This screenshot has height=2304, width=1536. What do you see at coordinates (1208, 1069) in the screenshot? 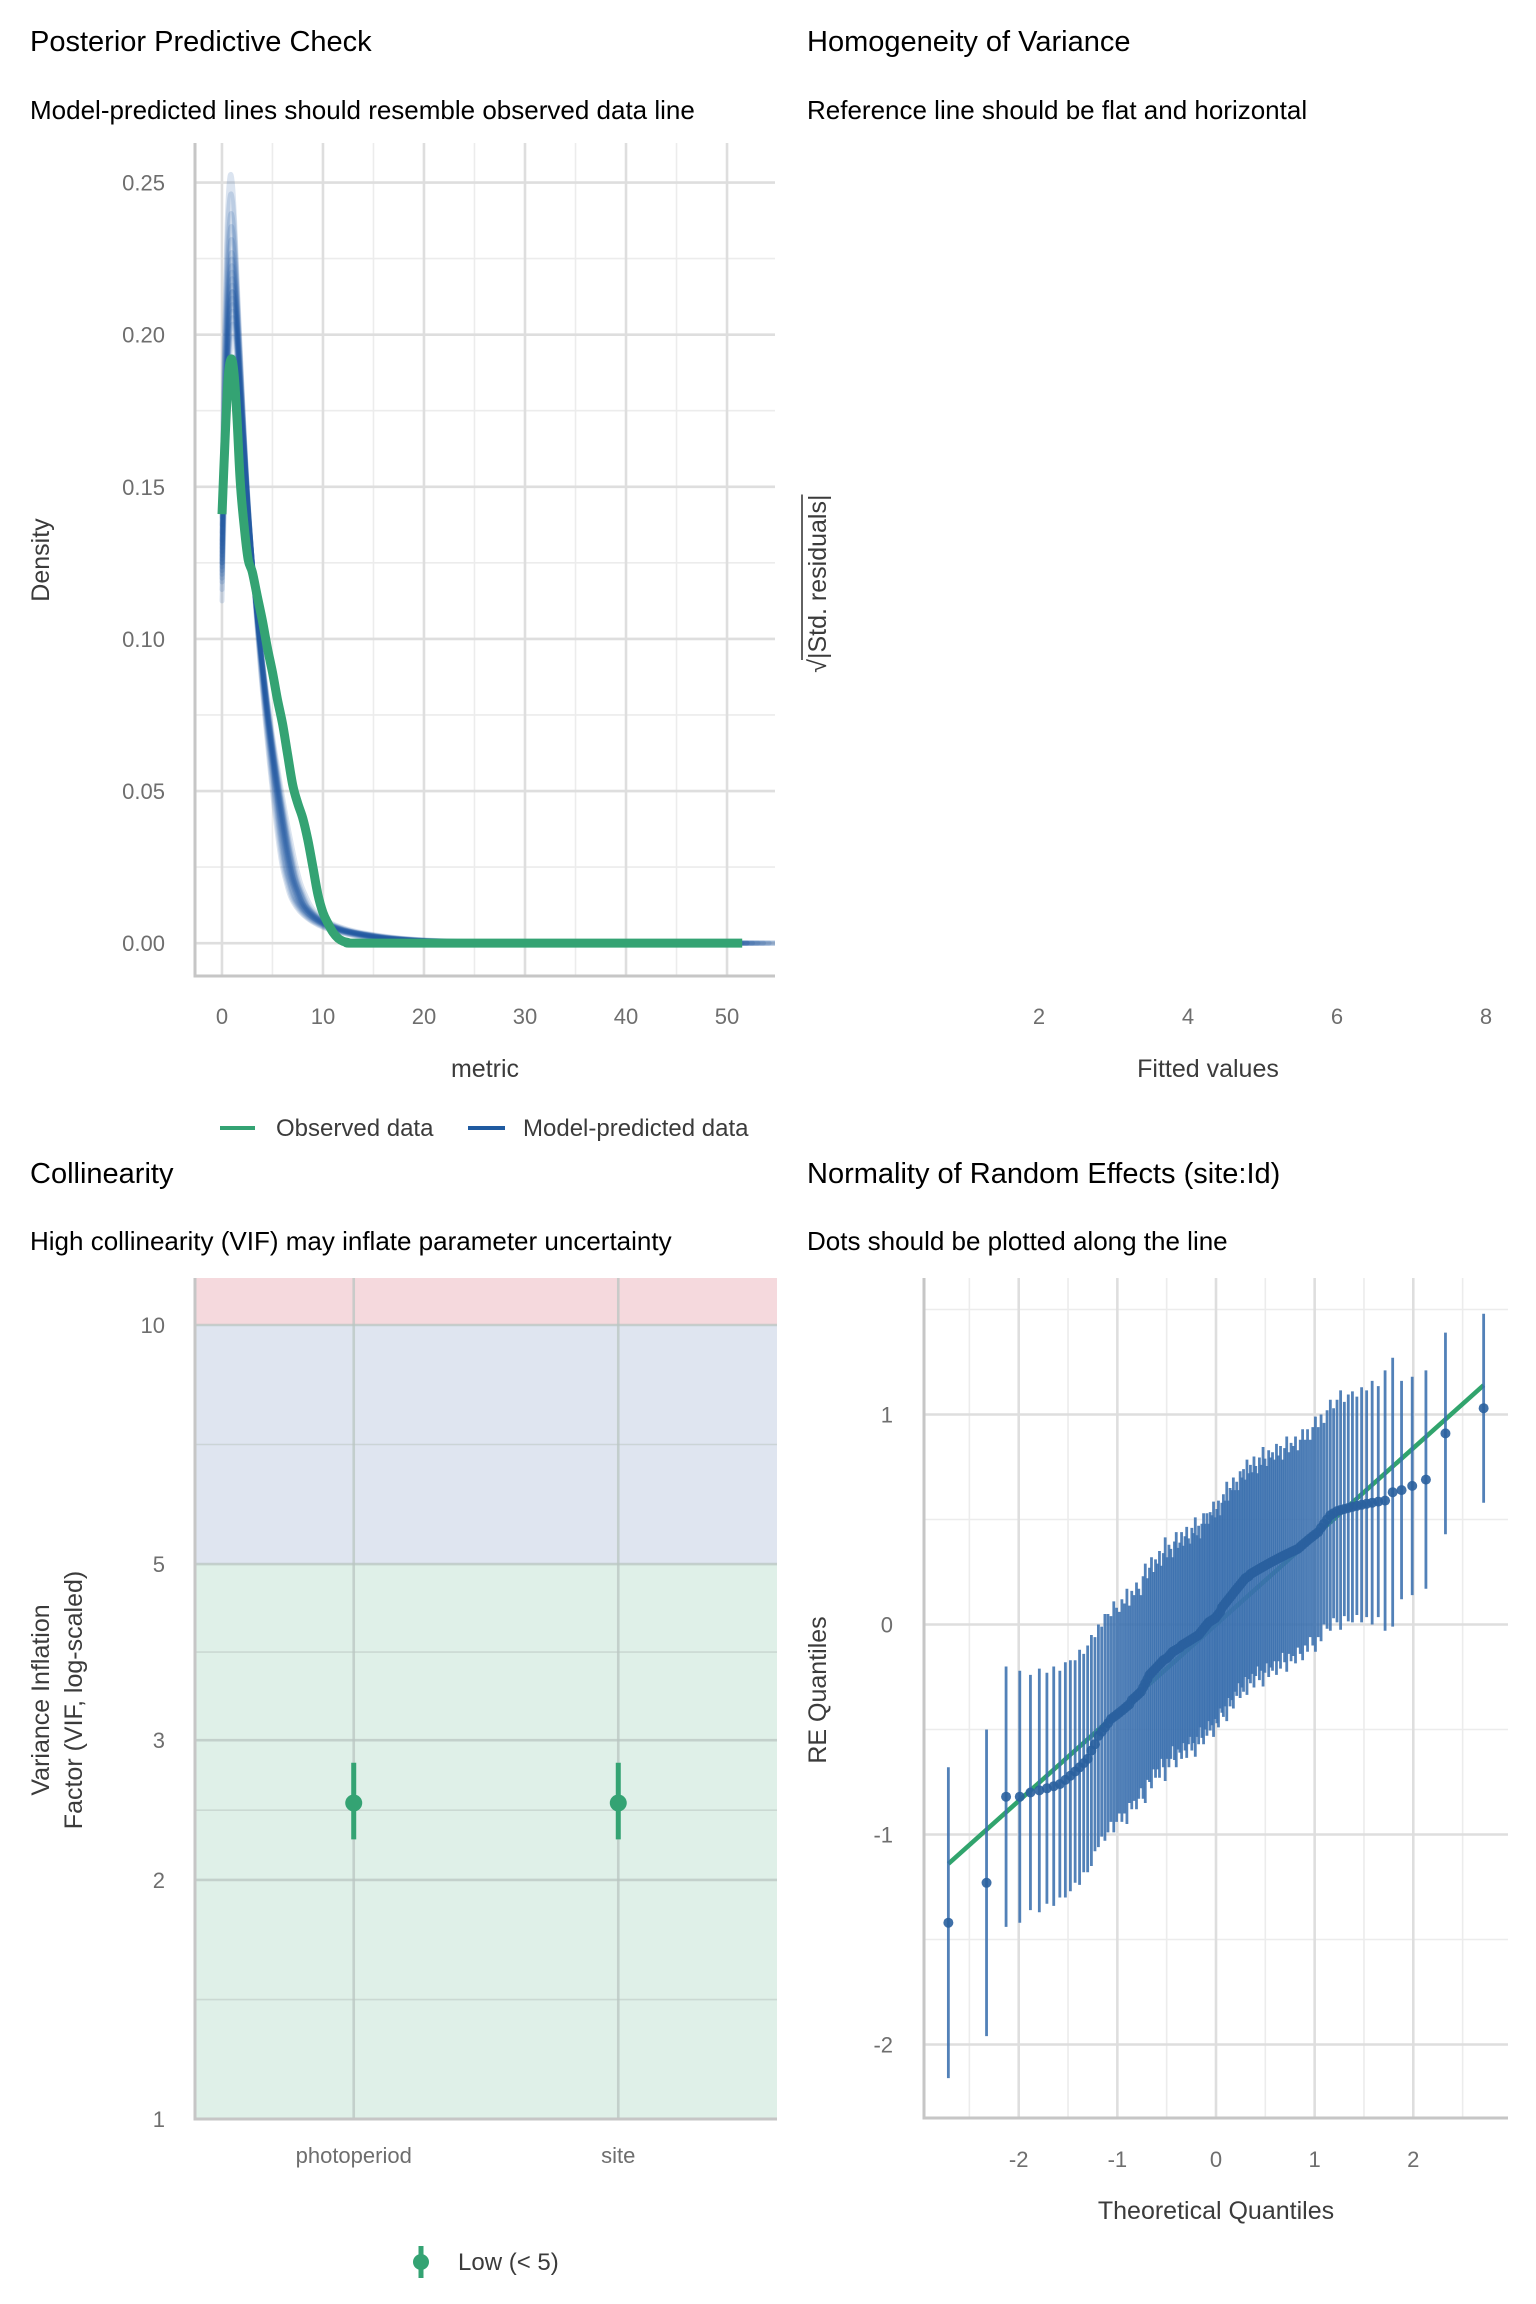
I see `hov-x-axis-title: Fitted values` at bounding box center [1208, 1069].